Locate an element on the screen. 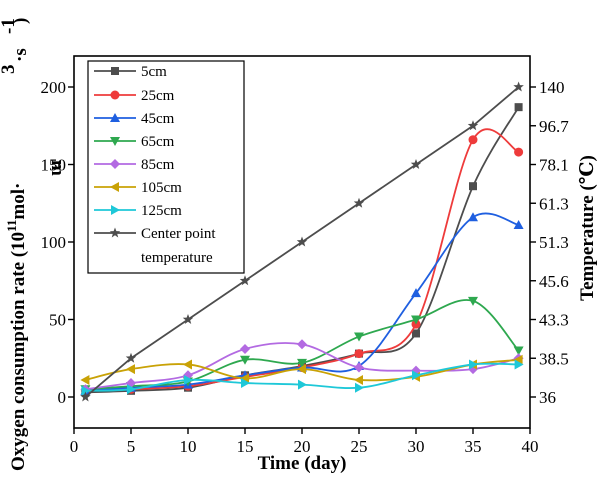 Image resolution: width=602 pixels, height=478 pixels. y-tick-label-left: 0 is located at coordinates (62, 397).